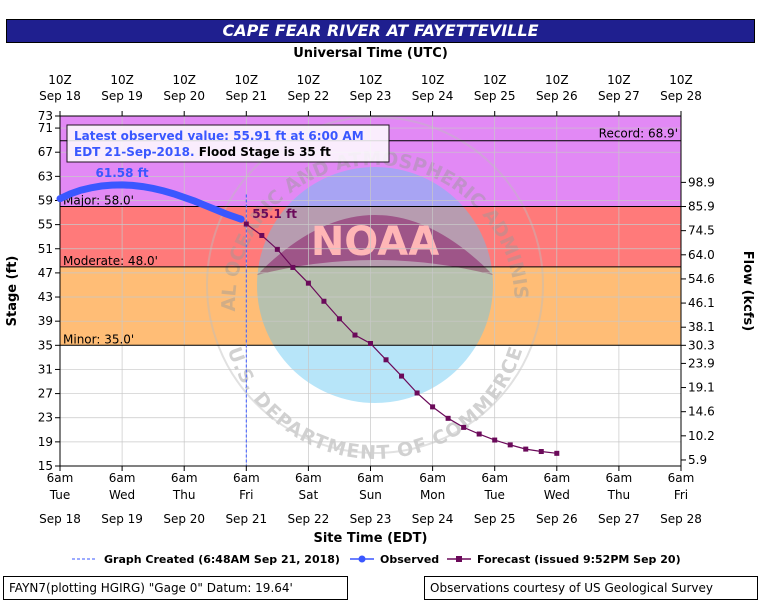 This screenshot has height=606, width=761. I want to click on watermark-circle, so click(375, 285).